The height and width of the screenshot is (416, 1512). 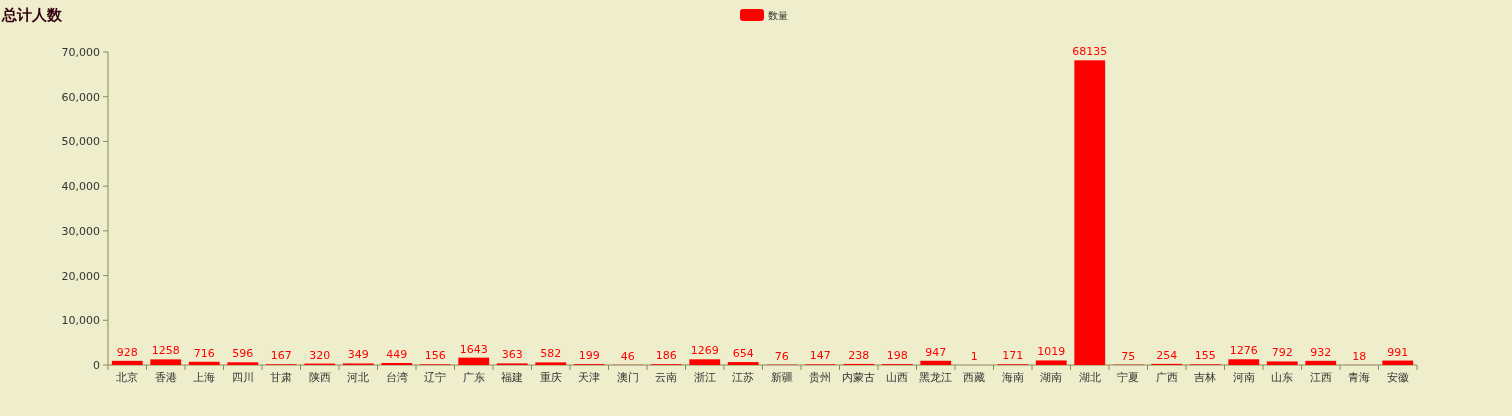 I want to click on x-tick-label: 广东, so click(x=473, y=377).